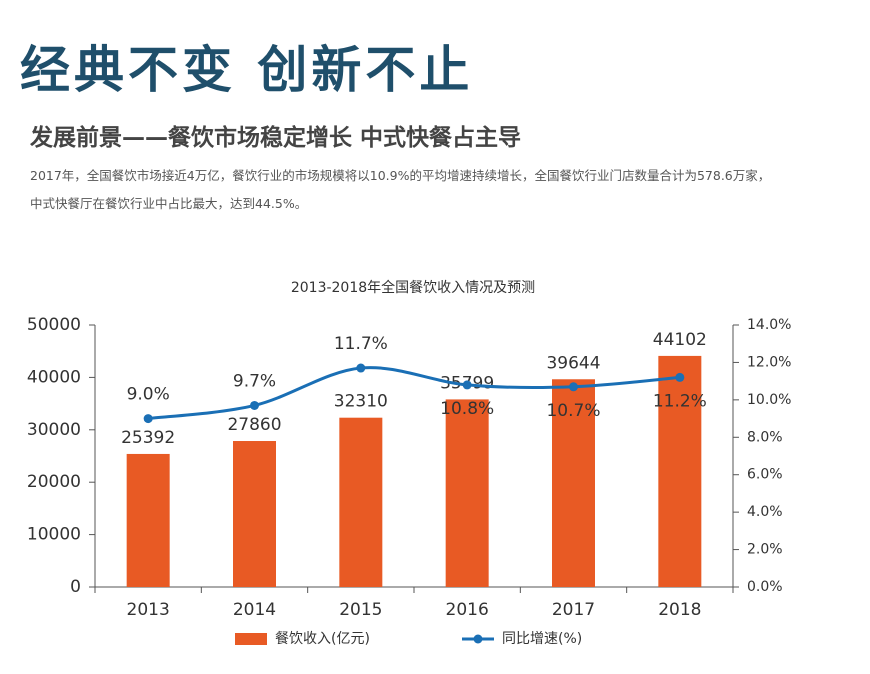  What do you see at coordinates (361, 344) in the screenshot?
I see `line-value-label: 11.7%` at bounding box center [361, 344].